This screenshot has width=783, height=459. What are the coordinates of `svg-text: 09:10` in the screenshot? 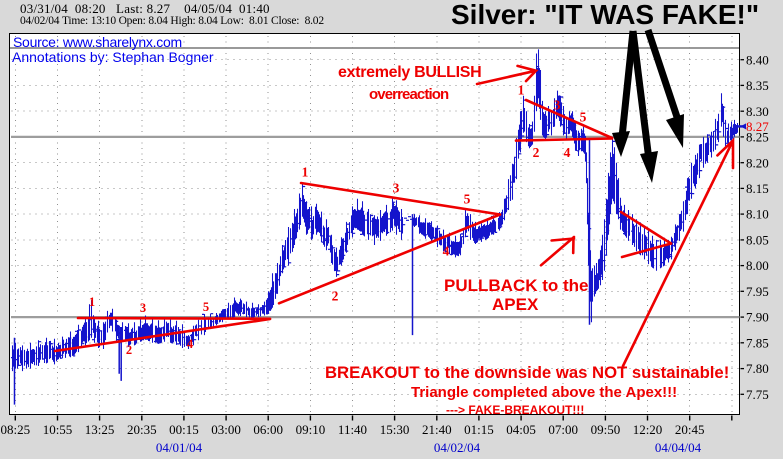 It's located at (311, 429).